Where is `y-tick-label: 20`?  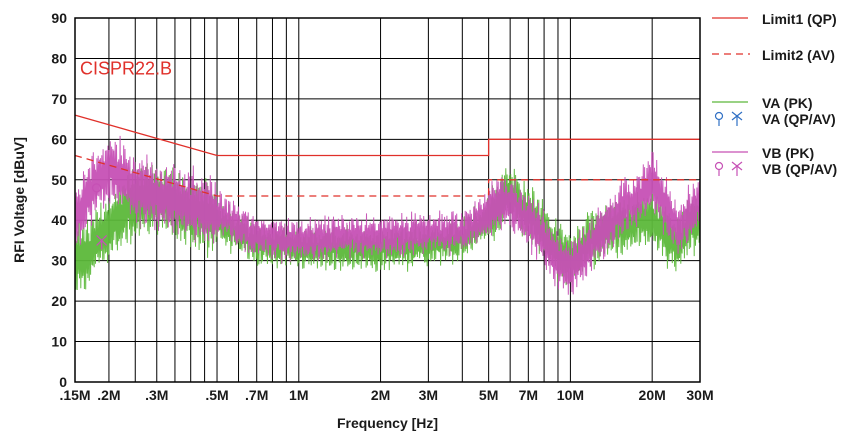
y-tick-label: 20 is located at coordinates (59, 301).